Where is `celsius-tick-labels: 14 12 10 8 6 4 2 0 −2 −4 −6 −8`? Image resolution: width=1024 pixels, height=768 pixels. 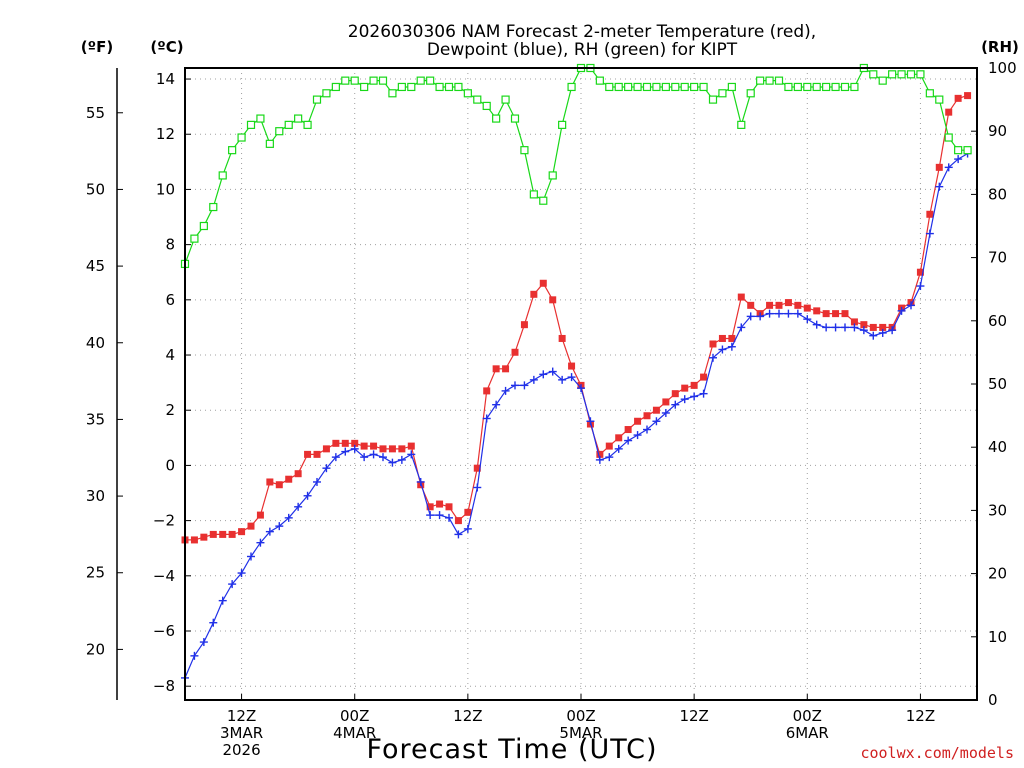 celsius-tick-labels: 14 12 10 8 6 4 2 0 −2 −4 −6 −8 is located at coordinates (172, 382).